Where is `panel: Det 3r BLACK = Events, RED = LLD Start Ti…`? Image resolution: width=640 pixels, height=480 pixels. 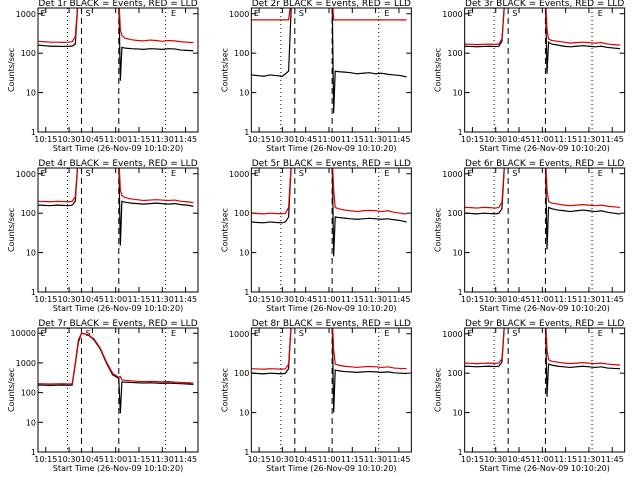
panel: Det 3r BLACK = Events, RED = LLD Start Ti… is located at coordinates (530, 76).